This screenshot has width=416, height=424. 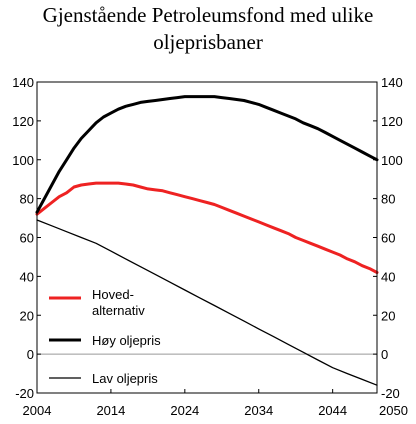 I want to click on y-tick-label-right: 0, so click(x=384, y=354).